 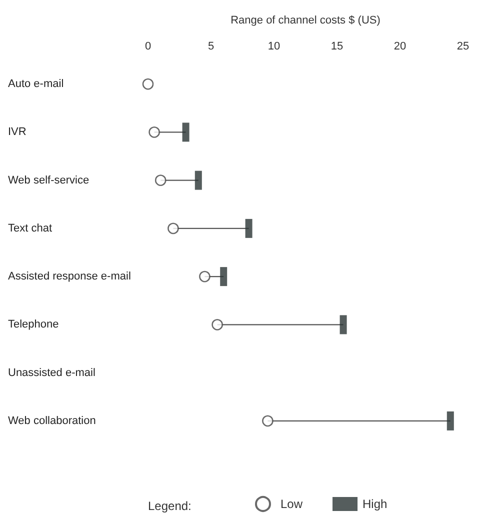 I want to click on y-tick-label: Telephone, so click(x=33, y=324).